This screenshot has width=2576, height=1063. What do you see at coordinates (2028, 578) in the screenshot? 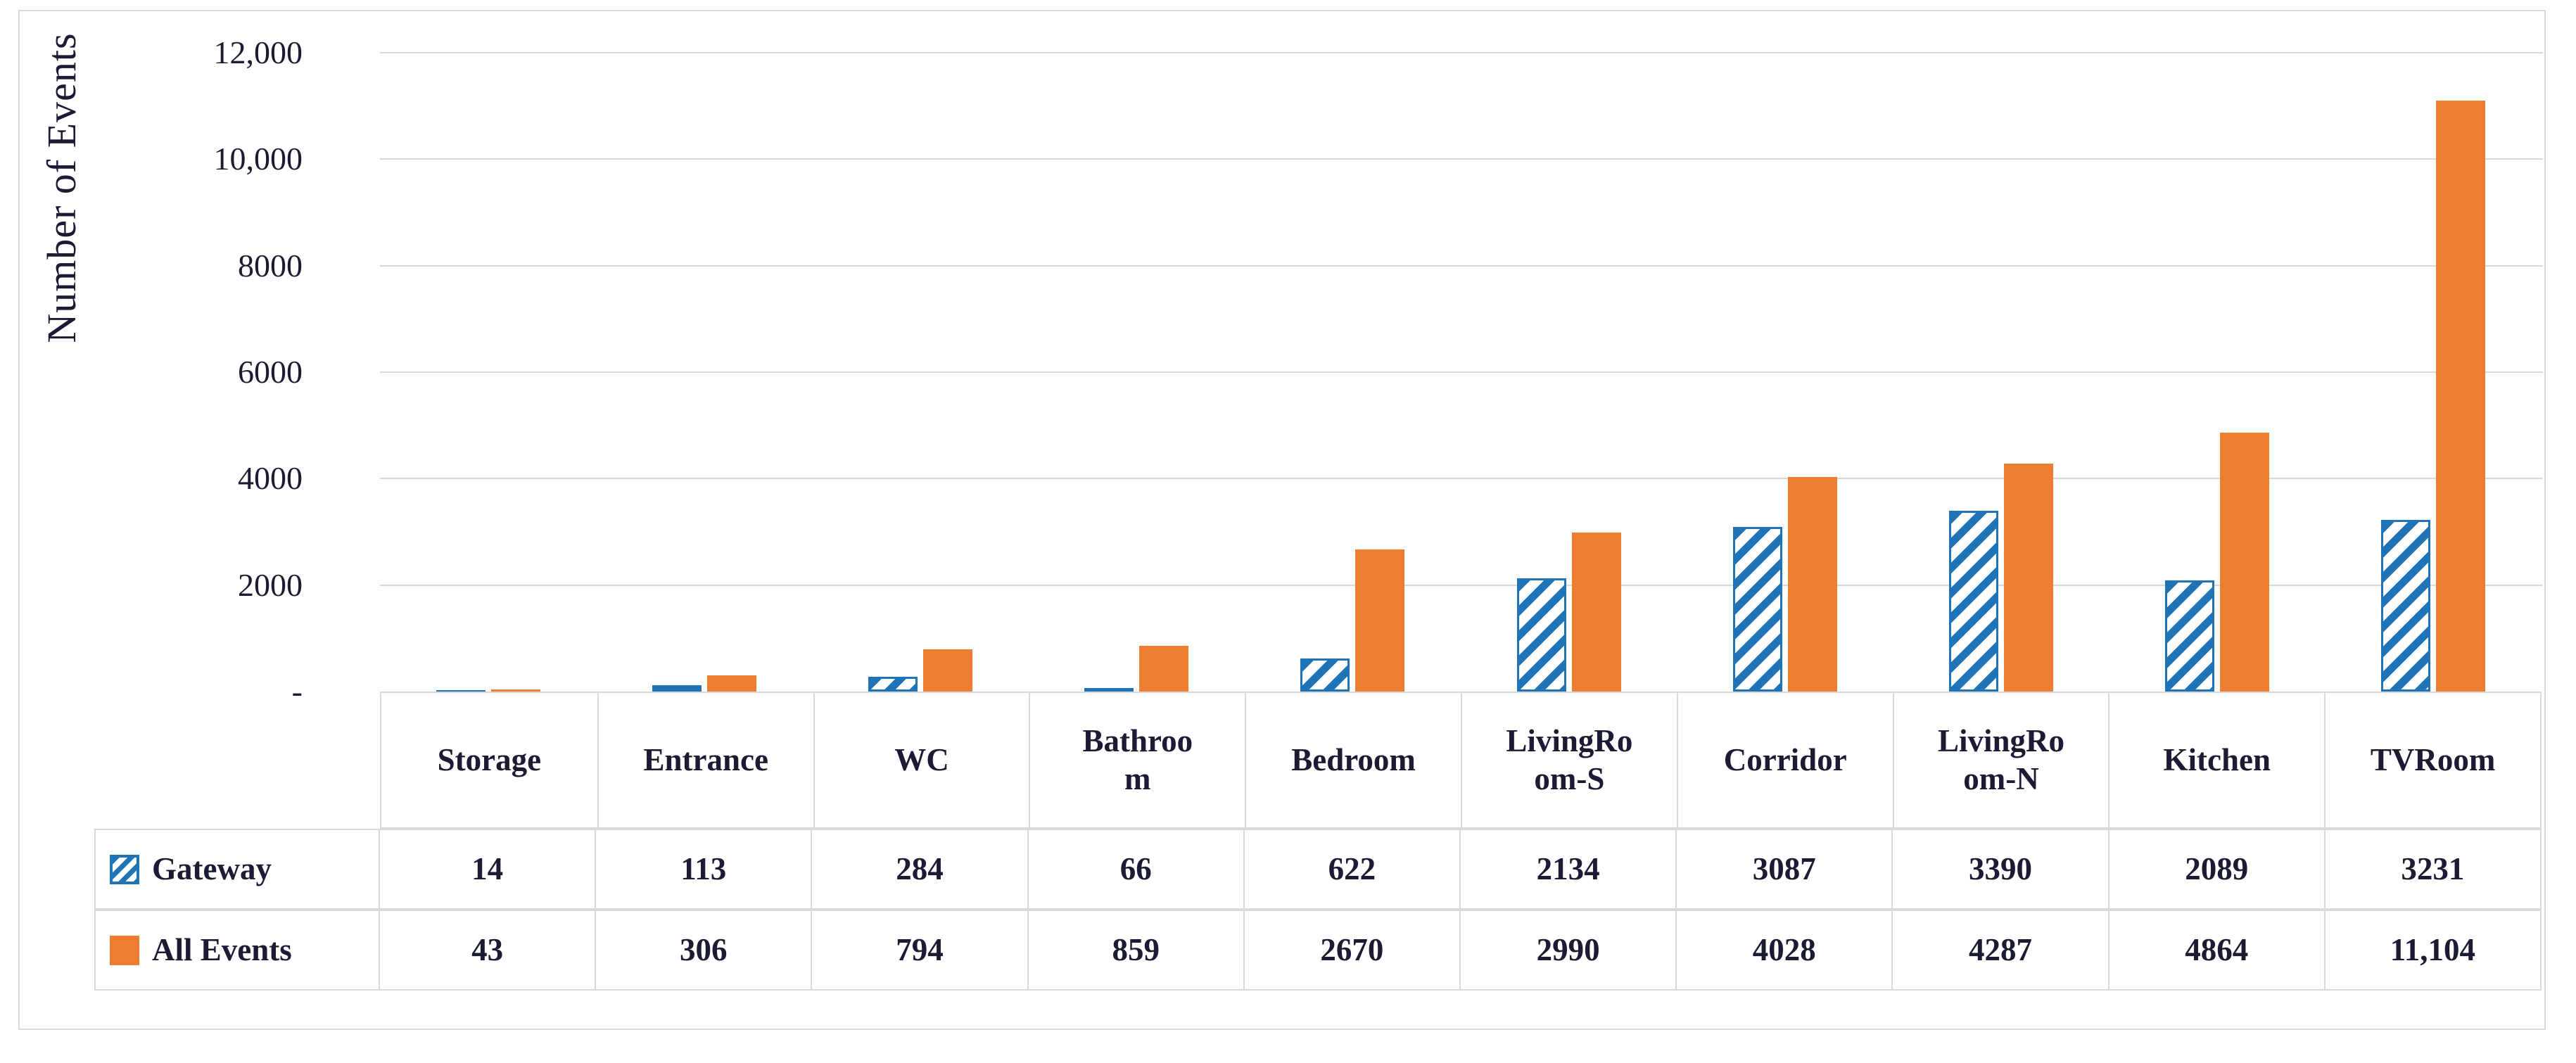
I see `bar-allevents-livingroom-n` at bounding box center [2028, 578].